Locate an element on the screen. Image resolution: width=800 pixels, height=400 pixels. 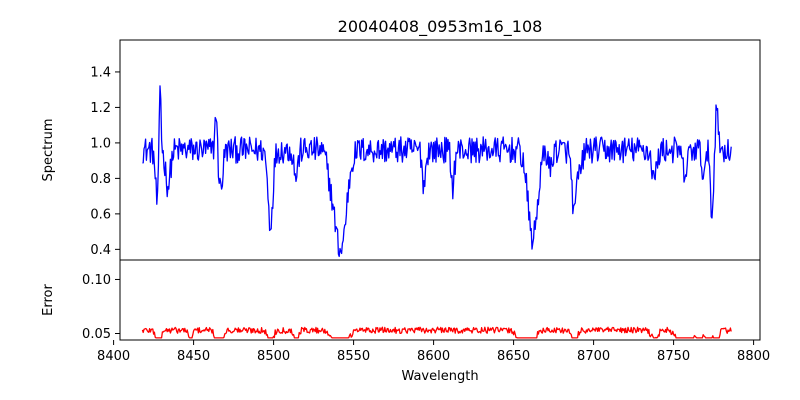
x-tick-label: 8700 is located at coordinates (593, 356).